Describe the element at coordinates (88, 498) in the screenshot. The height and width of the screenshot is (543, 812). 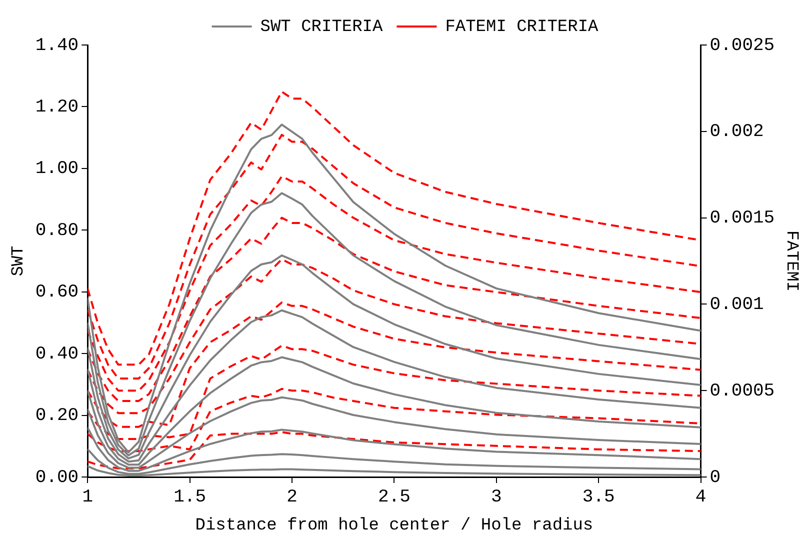
I see `x-tick-label: 1` at that location.